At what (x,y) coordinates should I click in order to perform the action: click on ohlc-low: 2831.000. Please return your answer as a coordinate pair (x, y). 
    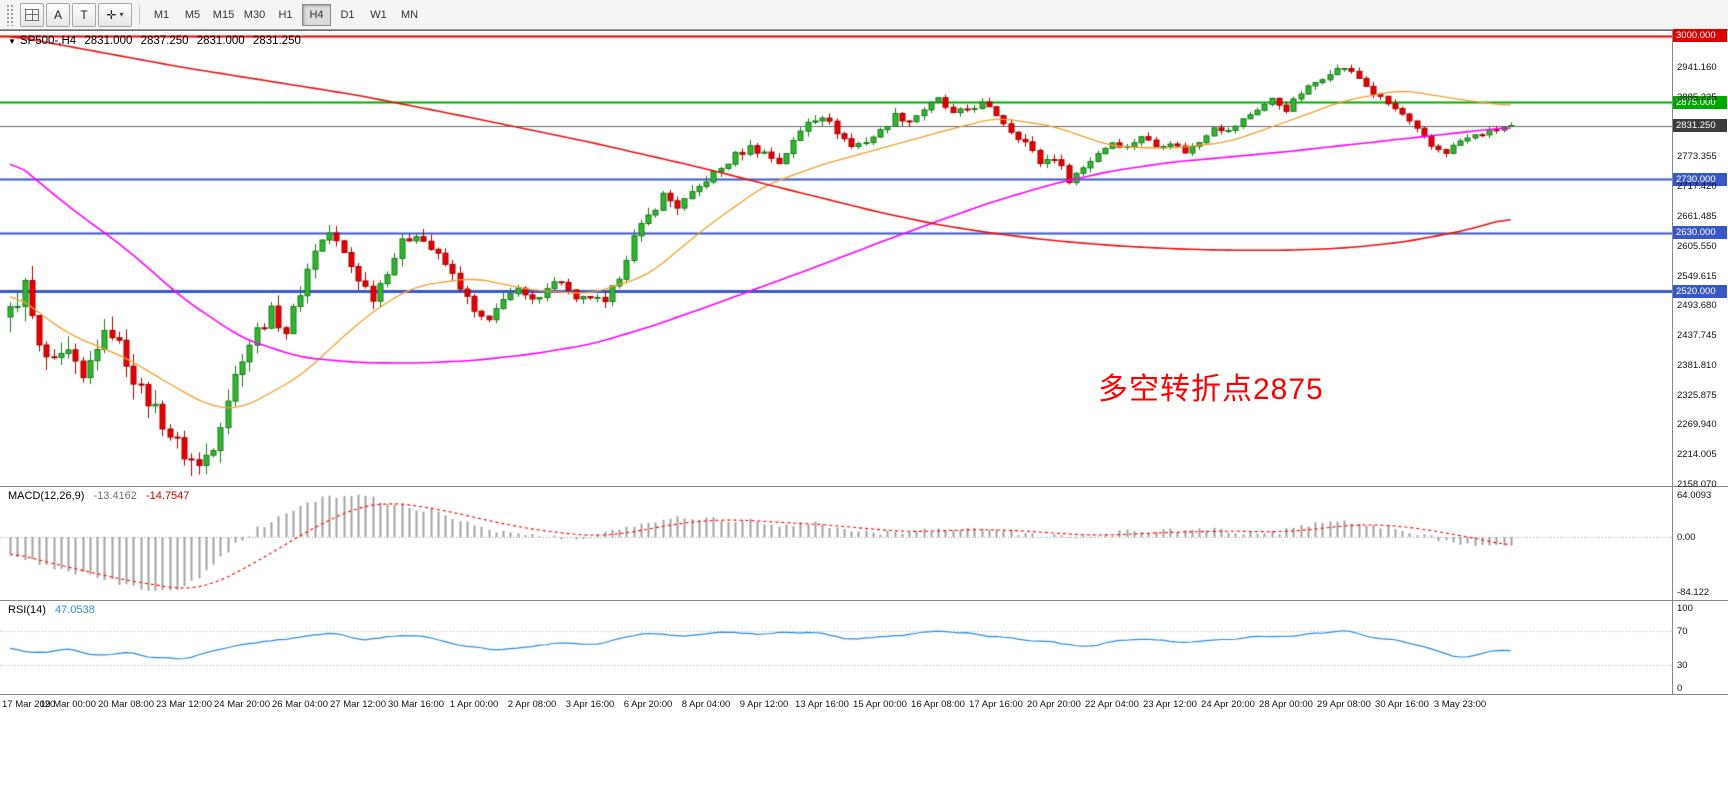
    Looking at the image, I should click on (220, 41).